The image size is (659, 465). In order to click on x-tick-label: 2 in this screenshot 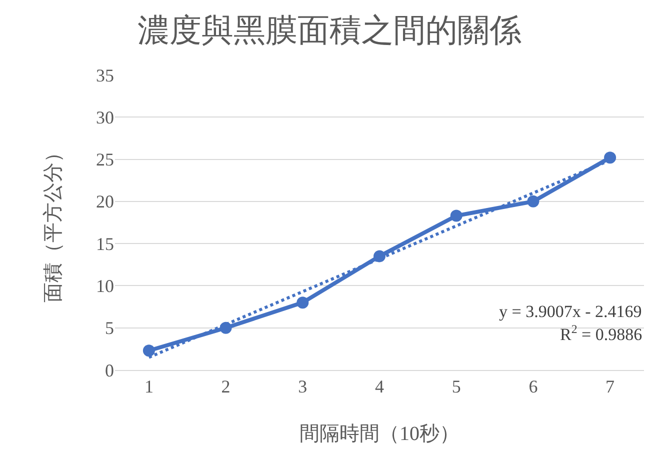, I will do `click(225, 386)`.